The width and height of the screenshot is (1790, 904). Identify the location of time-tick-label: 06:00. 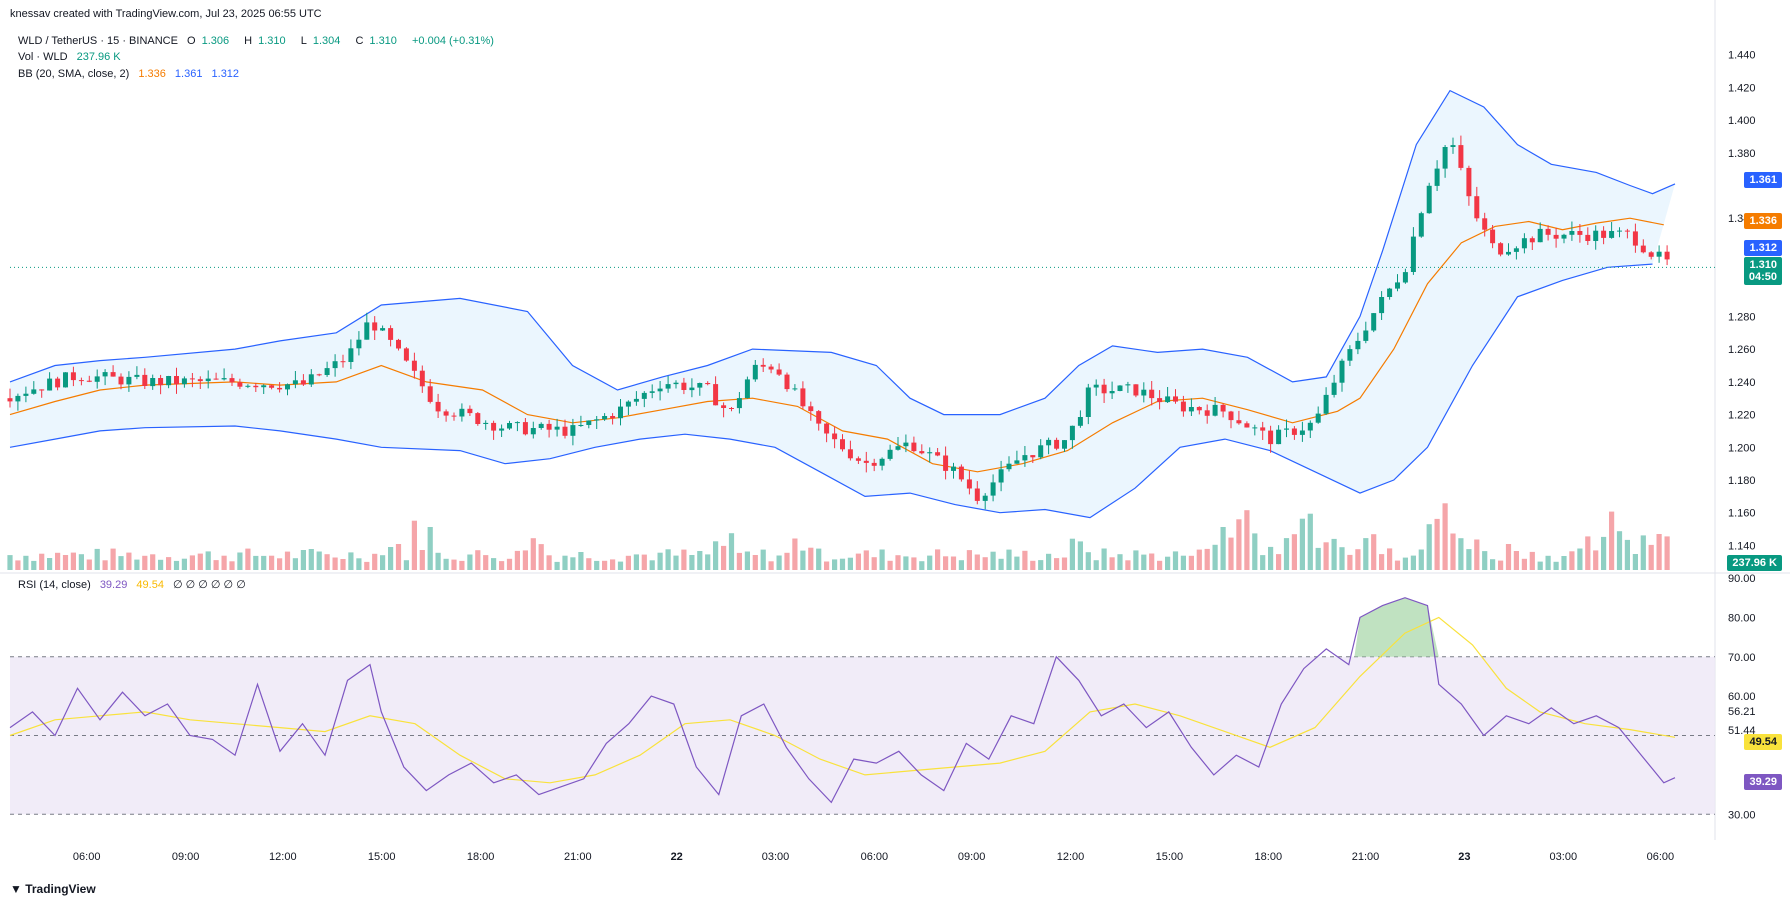
(875, 857).